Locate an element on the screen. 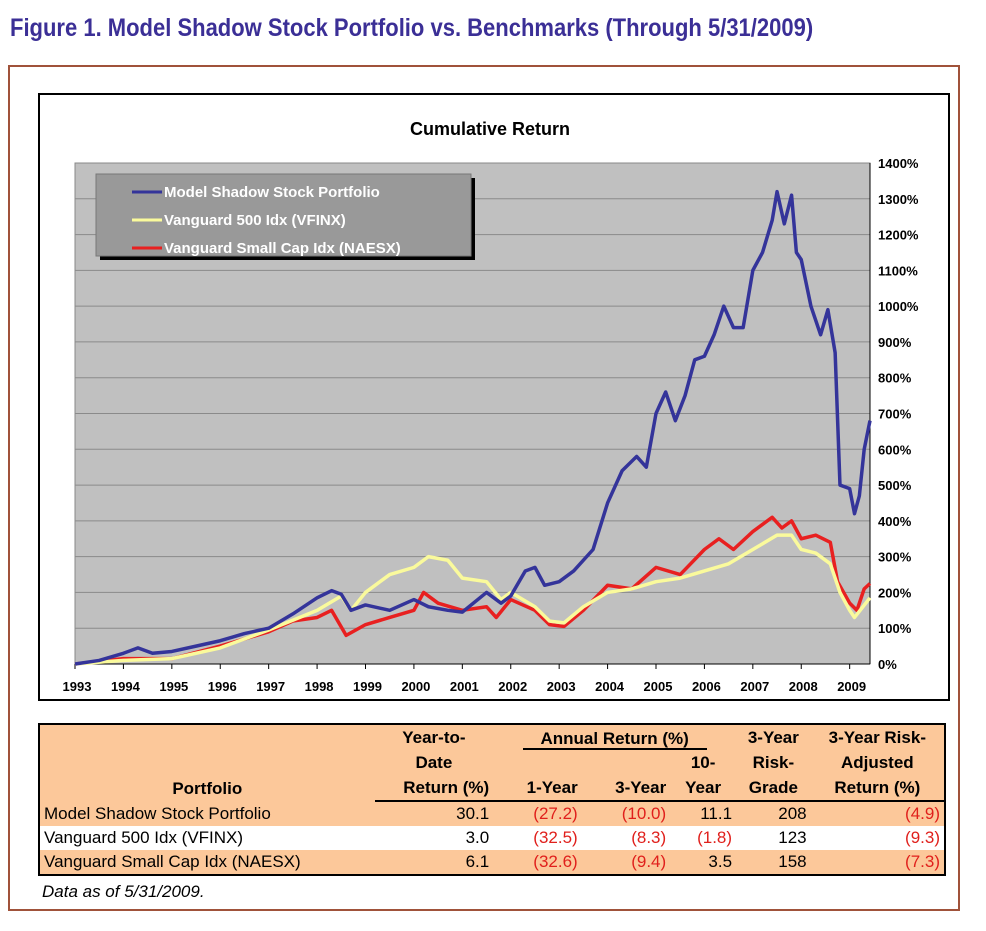 The width and height of the screenshot is (986, 931). x-tick-label: 1993 is located at coordinates (77, 686).